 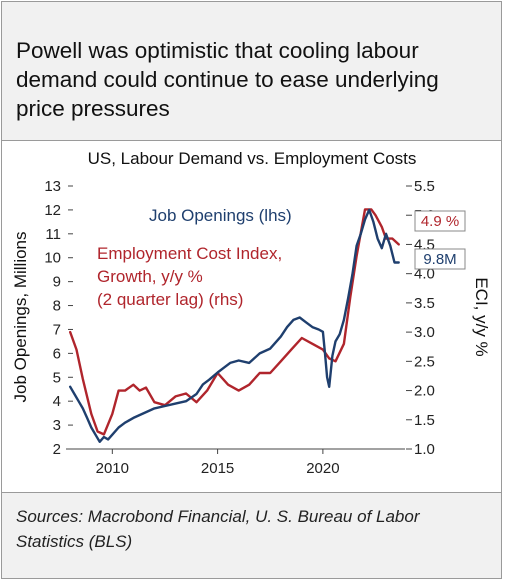 I want to click on x-tick-label: 2015, so click(x=217, y=468).